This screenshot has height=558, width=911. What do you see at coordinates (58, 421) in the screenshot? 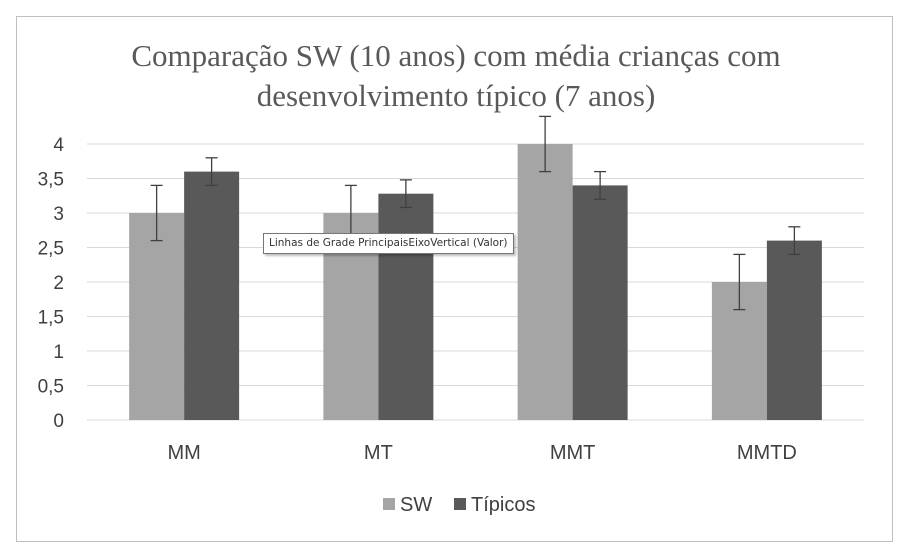
I see `y-tick-label: 0` at bounding box center [58, 421].